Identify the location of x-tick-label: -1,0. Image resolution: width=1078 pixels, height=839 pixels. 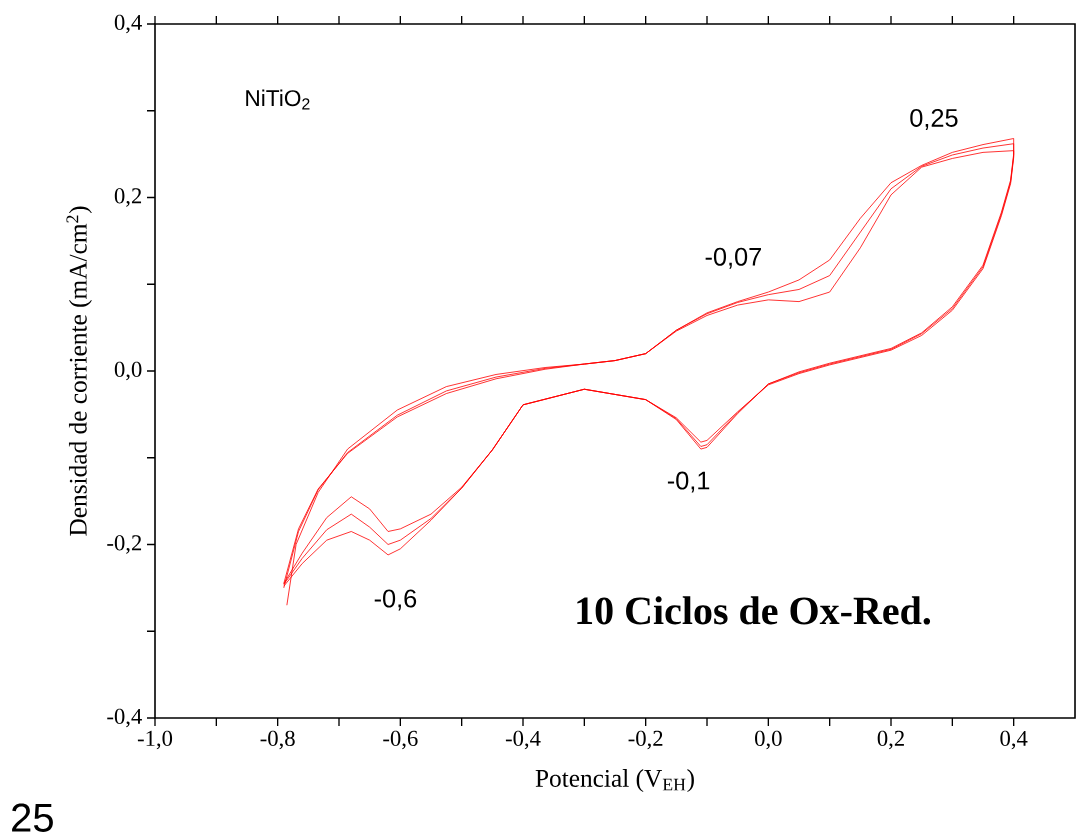
(155, 740).